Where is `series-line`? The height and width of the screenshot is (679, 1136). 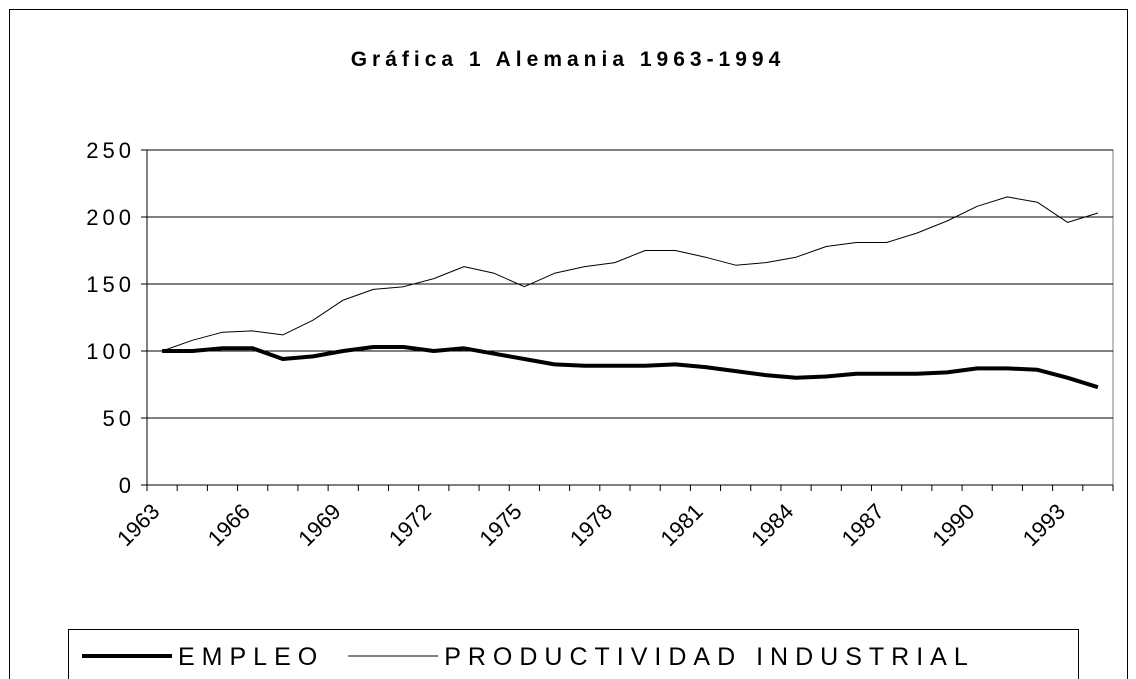
series-line is located at coordinates (630, 367).